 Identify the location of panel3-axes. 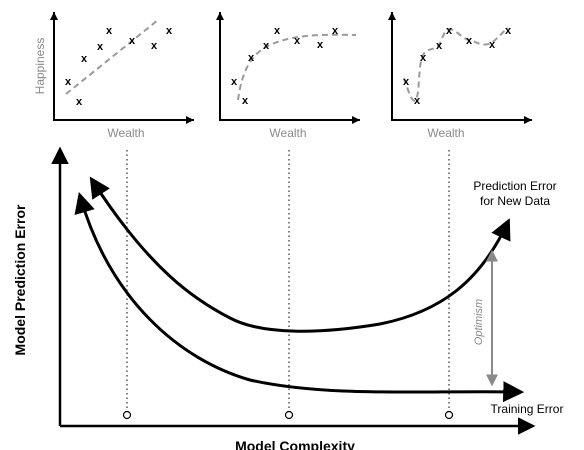
(461, 66).